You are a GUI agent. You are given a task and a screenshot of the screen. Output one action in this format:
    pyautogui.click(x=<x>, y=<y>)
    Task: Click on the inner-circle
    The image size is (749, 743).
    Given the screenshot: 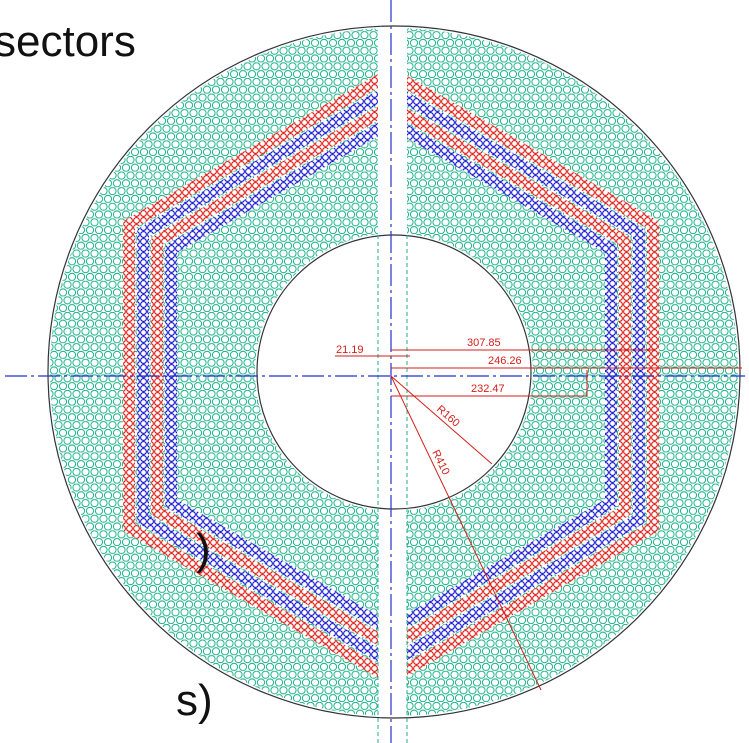 What is the action you would take?
    pyautogui.click(x=394, y=372)
    